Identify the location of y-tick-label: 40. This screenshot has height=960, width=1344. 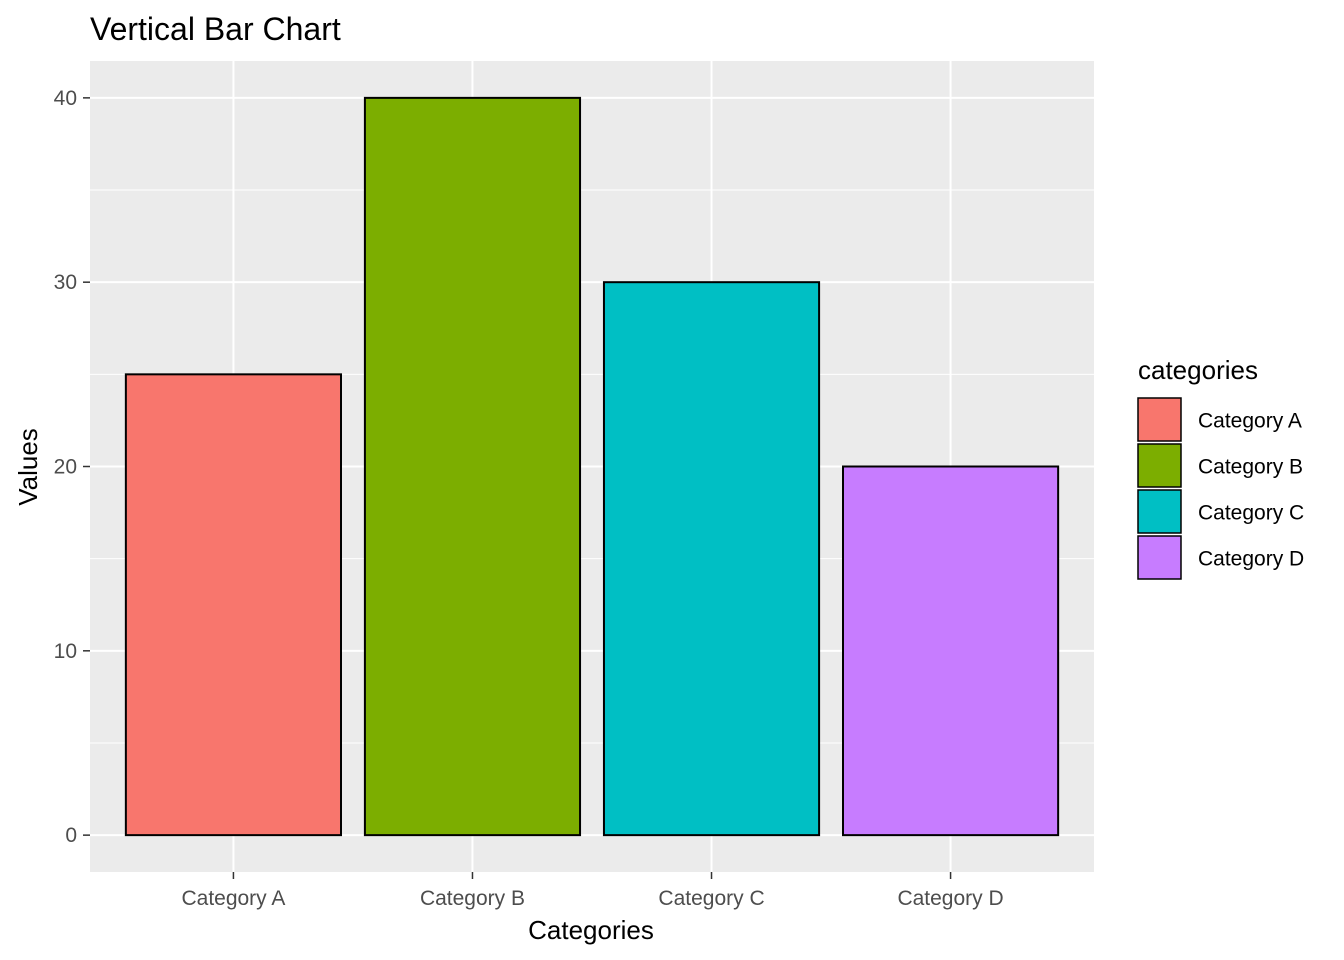
(65, 98).